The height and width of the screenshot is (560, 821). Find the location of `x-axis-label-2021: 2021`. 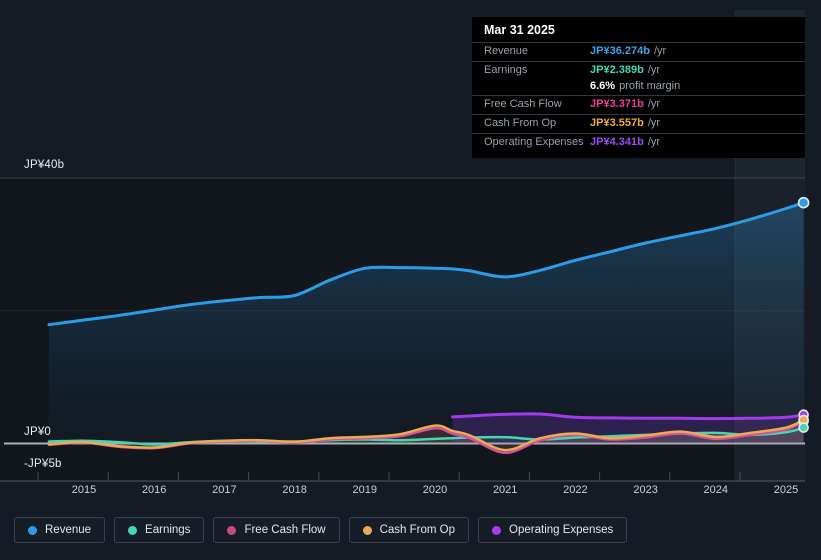

x-axis-label-2021: 2021 is located at coordinates (505, 490).